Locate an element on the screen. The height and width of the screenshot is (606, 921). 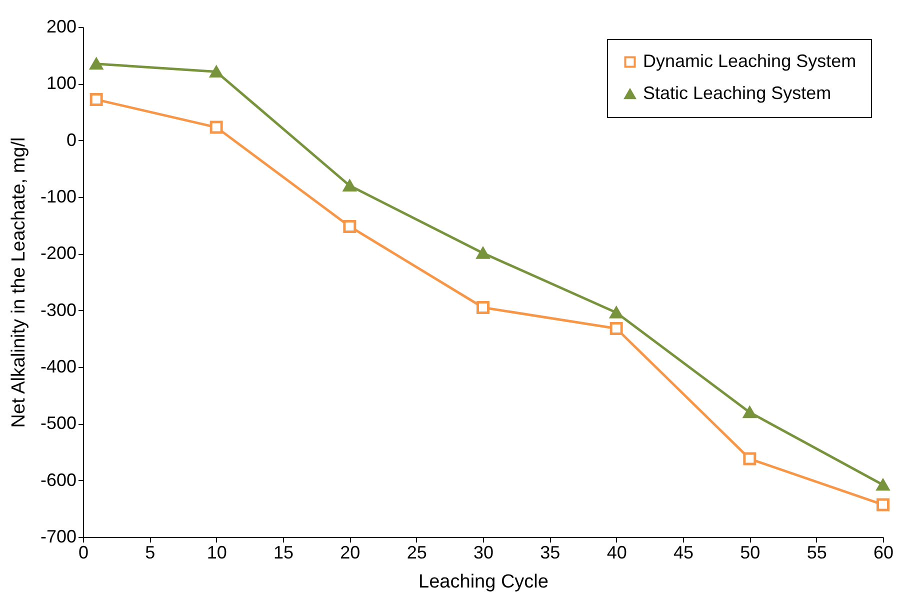
legend-label: Static Leaching System is located at coordinates (737, 93).